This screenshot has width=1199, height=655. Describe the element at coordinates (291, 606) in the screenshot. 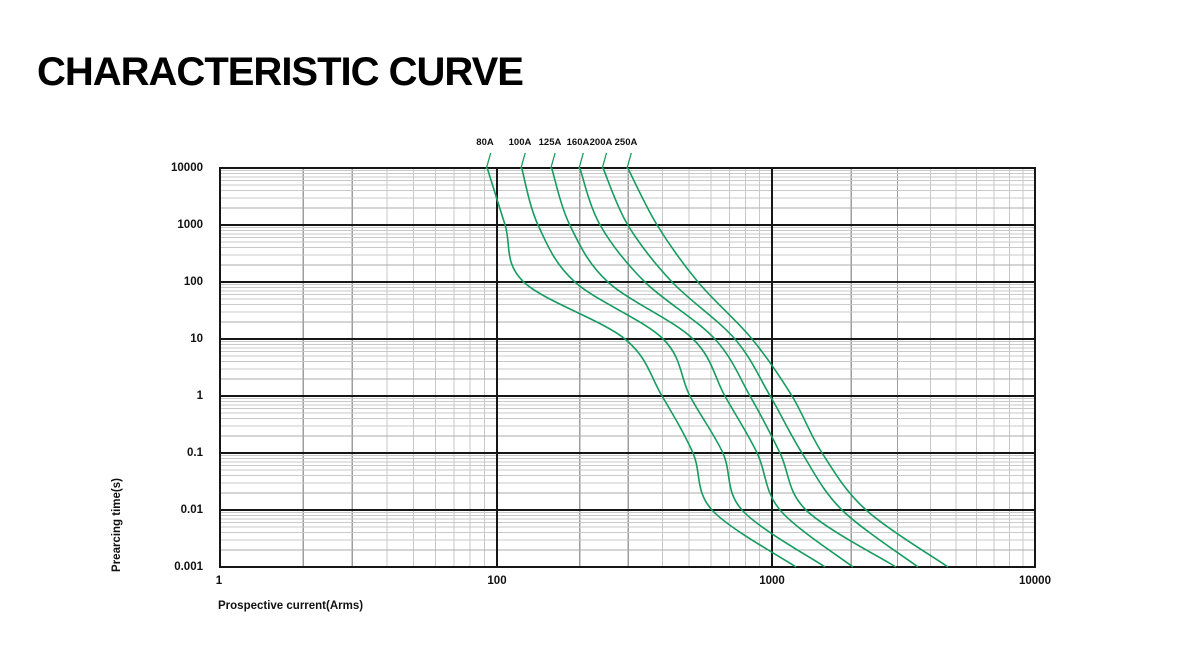

I see `x-axis-title: Prospective current(Arms)` at that location.